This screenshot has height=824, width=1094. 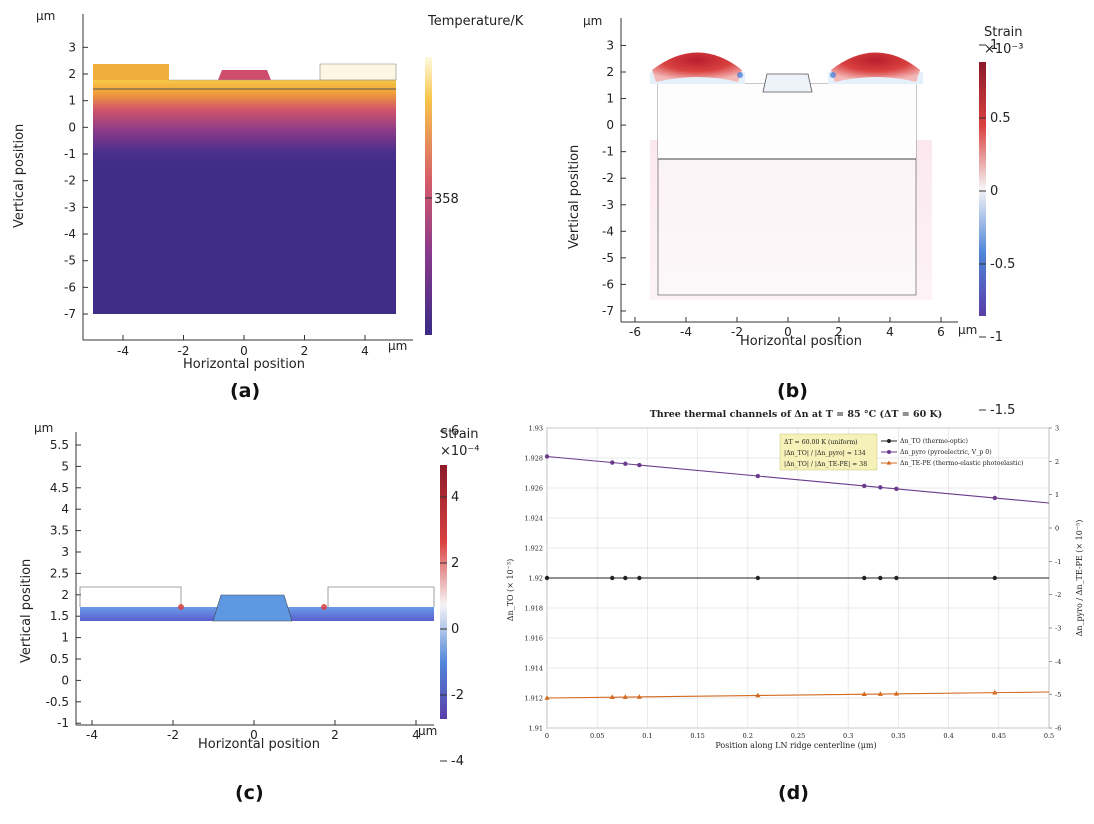 What do you see at coordinates (610, 99) in the screenshot?
I see `b-y-tick-label: 1` at bounding box center [610, 99].